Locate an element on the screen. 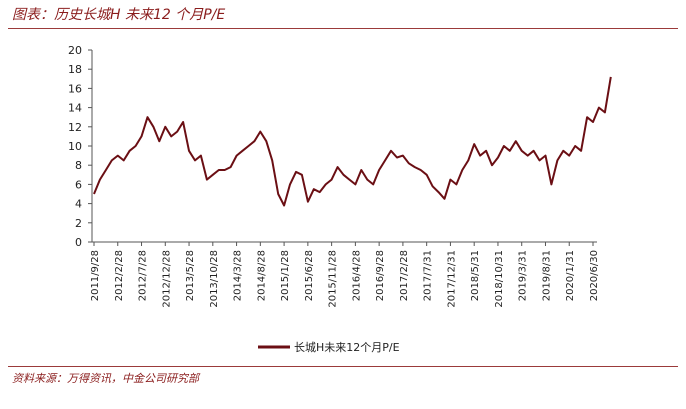  y-tick-label: 2 is located at coordinates (78, 223).